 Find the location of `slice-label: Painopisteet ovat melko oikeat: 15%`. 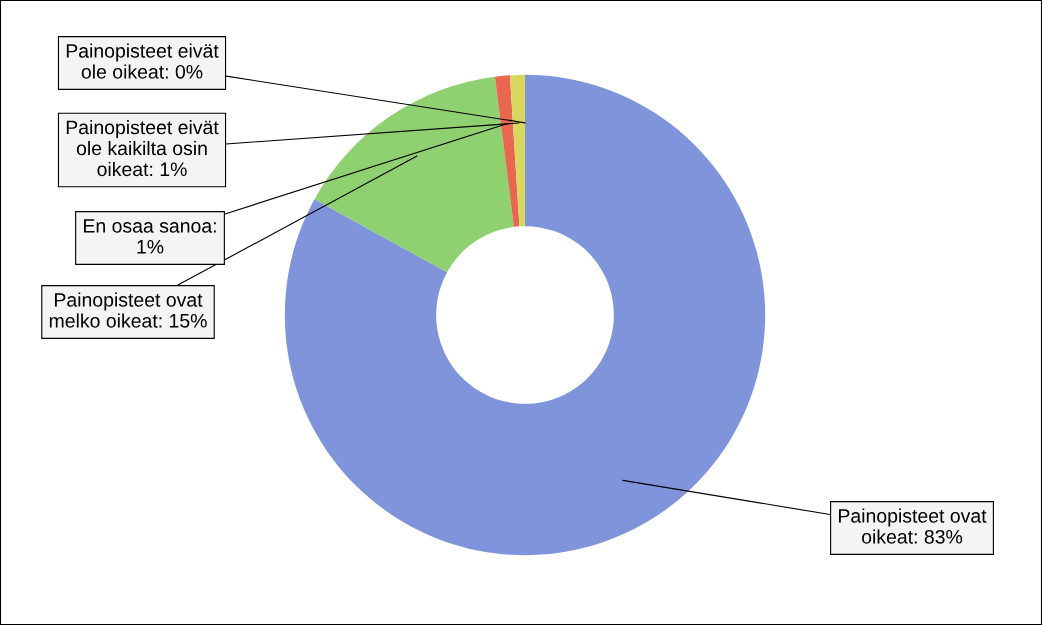

slice-label: Painopisteet ovat melko oikeat: 15% is located at coordinates (128, 310).